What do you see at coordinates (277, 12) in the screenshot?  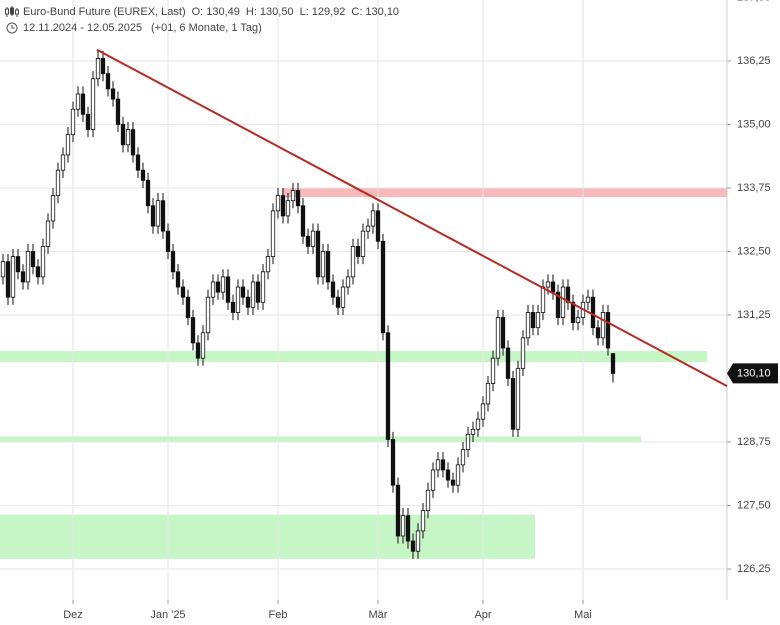 I see `quote-value: 130,50` at bounding box center [277, 12].